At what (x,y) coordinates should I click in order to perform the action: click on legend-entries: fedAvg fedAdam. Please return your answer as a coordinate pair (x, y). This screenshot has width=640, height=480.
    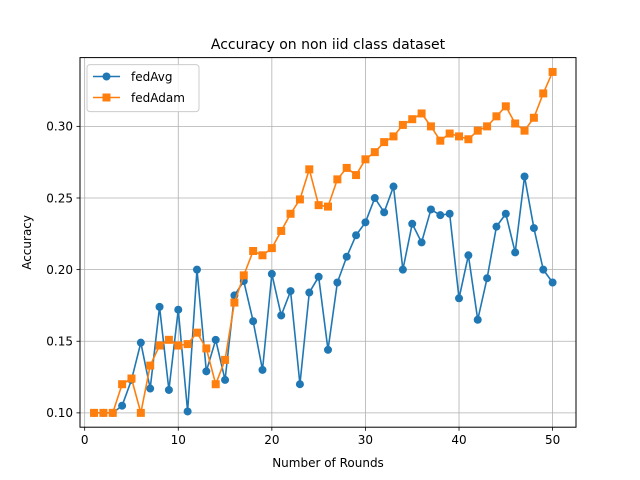
    Looking at the image, I should click on (139, 87).